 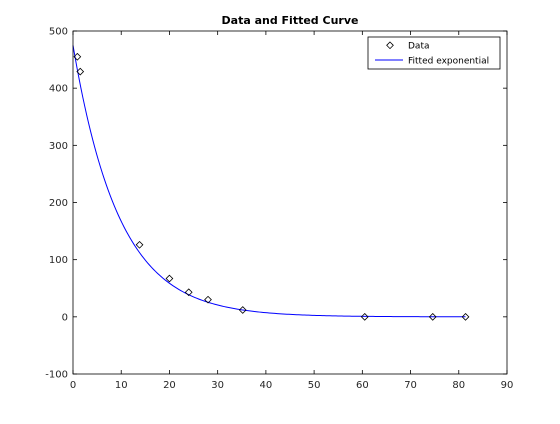 What do you see at coordinates (65, 317) in the screenshot?
I see `y-tick-label: 0` at bounding box center [65, 317].